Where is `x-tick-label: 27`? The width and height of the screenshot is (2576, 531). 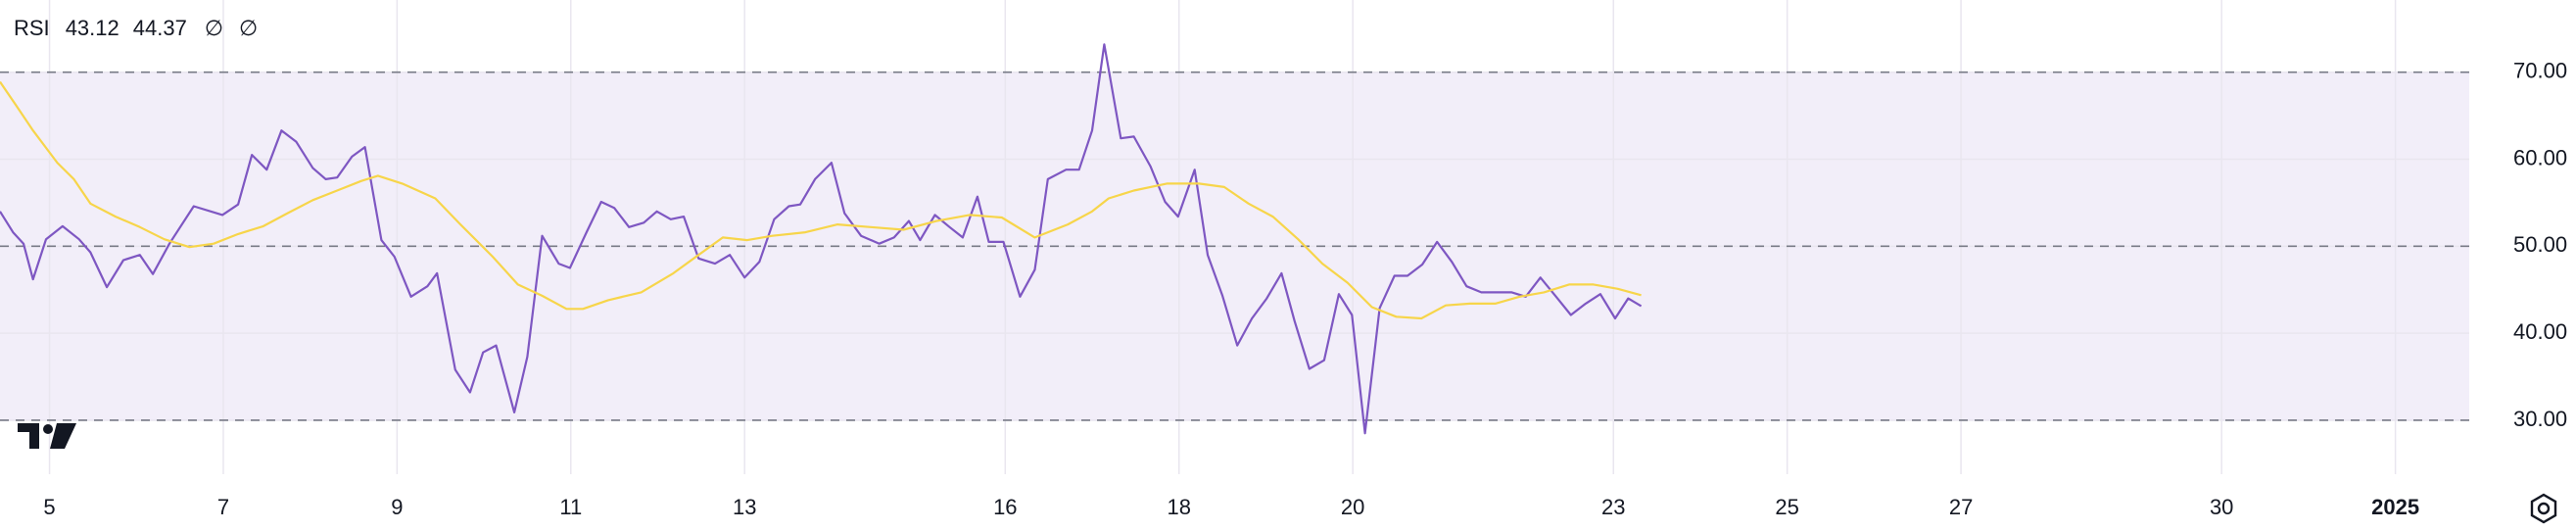
x-tick-label: 27 is located at coordinates (1961, 507).